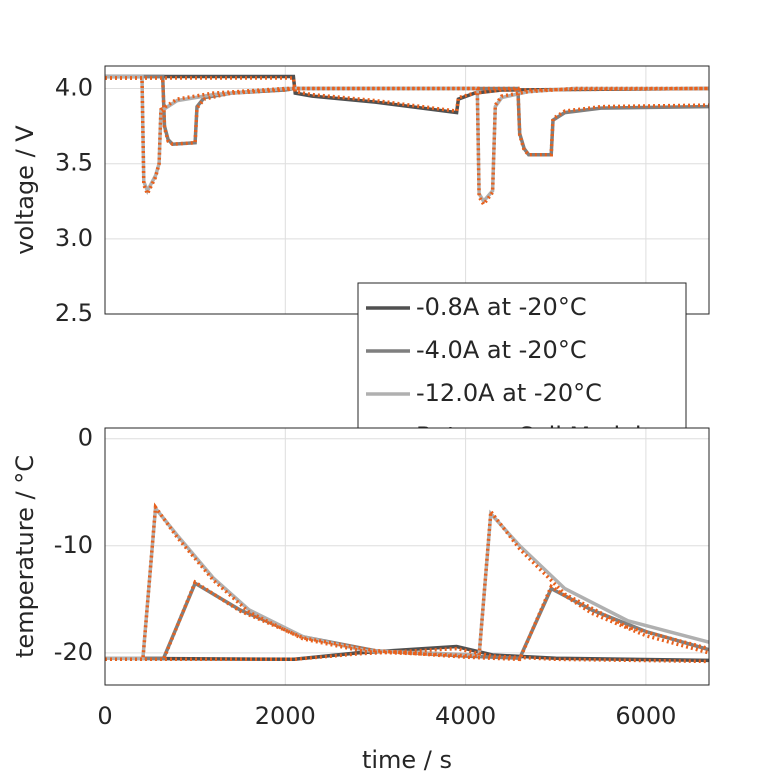 Image resolution: width=781 pixels, height=781 pixels. What do you see at coordinates (465, 716) in the screenshot?
I see `x-tick-label: 4000` at bounding box center [465, 716].